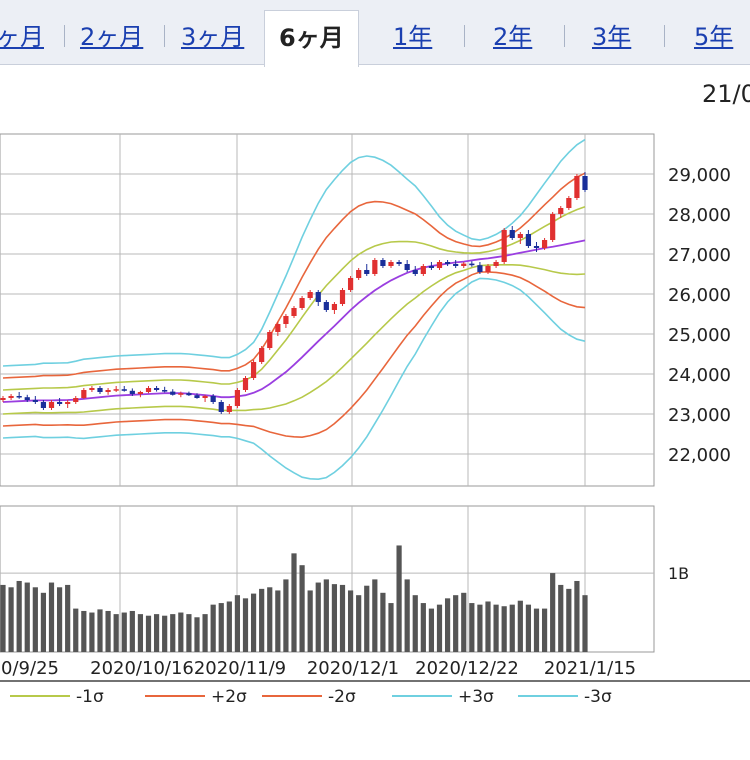 The height and width of the screenshot is (760, 750). I want to click on tab-3-months: 3ヶ月, so click(213, 37).